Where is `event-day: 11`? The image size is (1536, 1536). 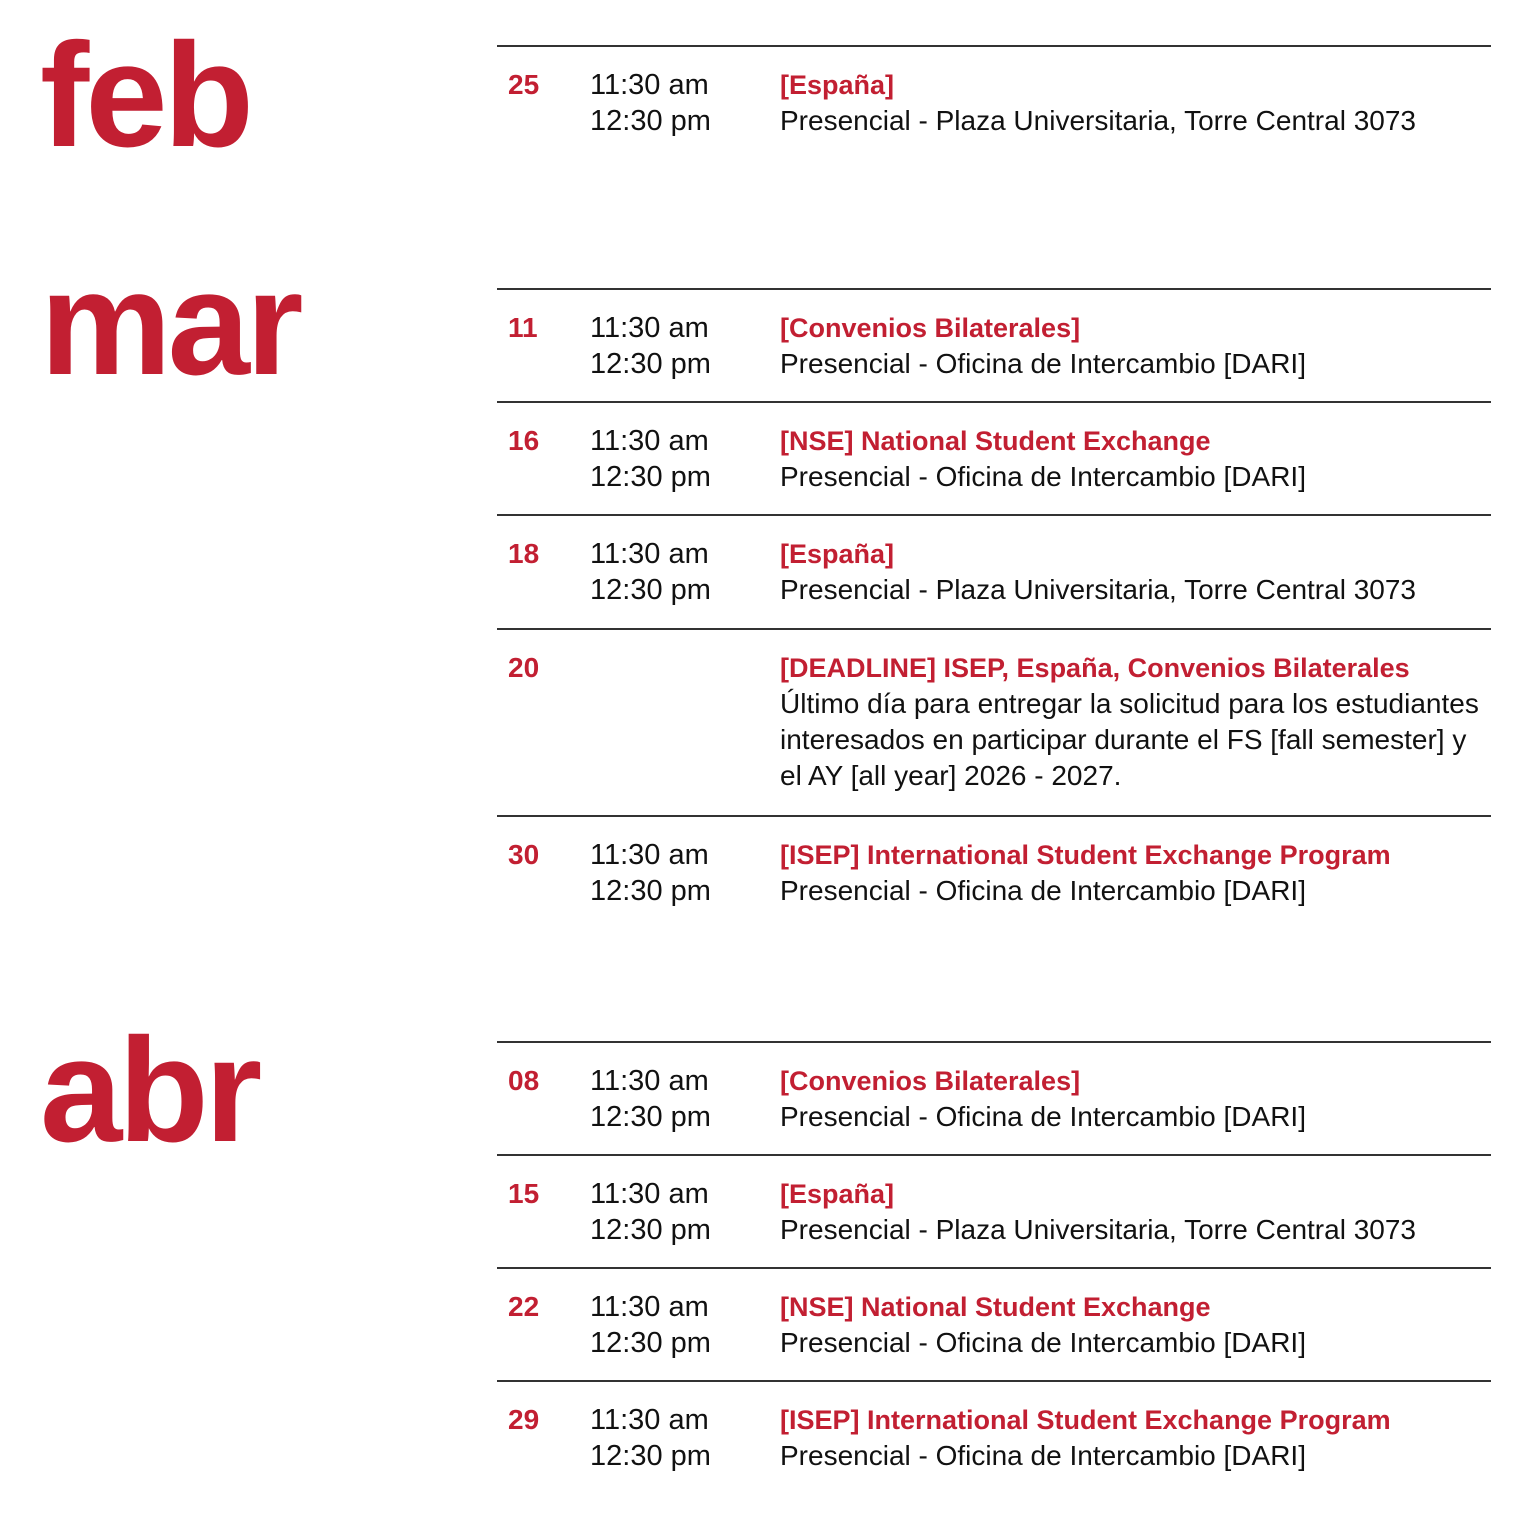
event-day: 11 is located at coordinates (523, 327).